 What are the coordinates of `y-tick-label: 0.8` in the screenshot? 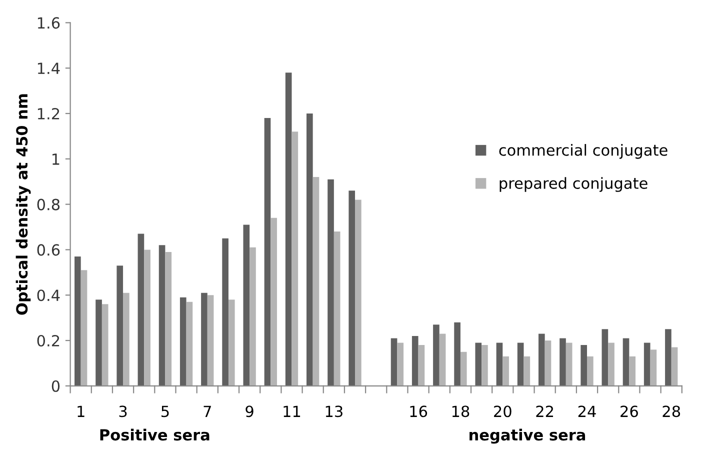 It's located at (48, 204).